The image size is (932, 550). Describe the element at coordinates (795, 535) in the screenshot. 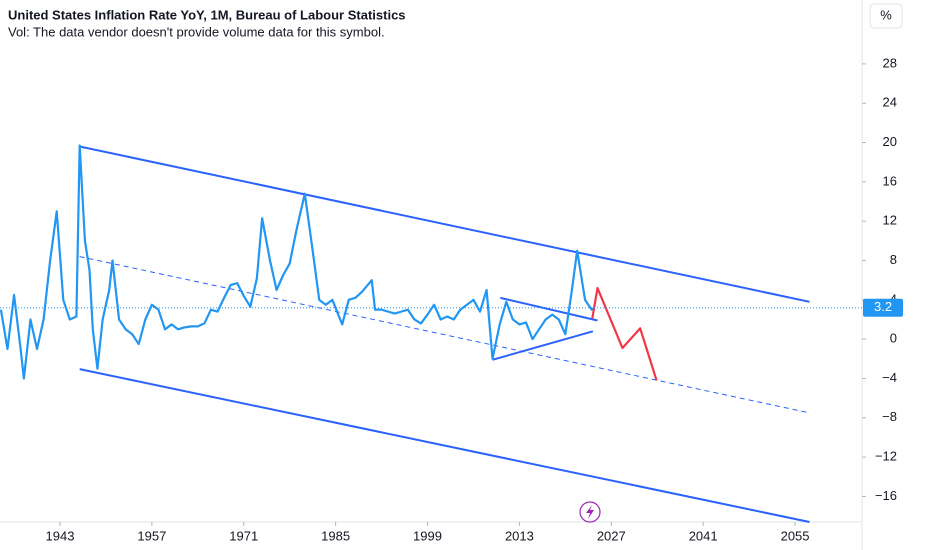

I see `x-tick-label: 2055` at that location.